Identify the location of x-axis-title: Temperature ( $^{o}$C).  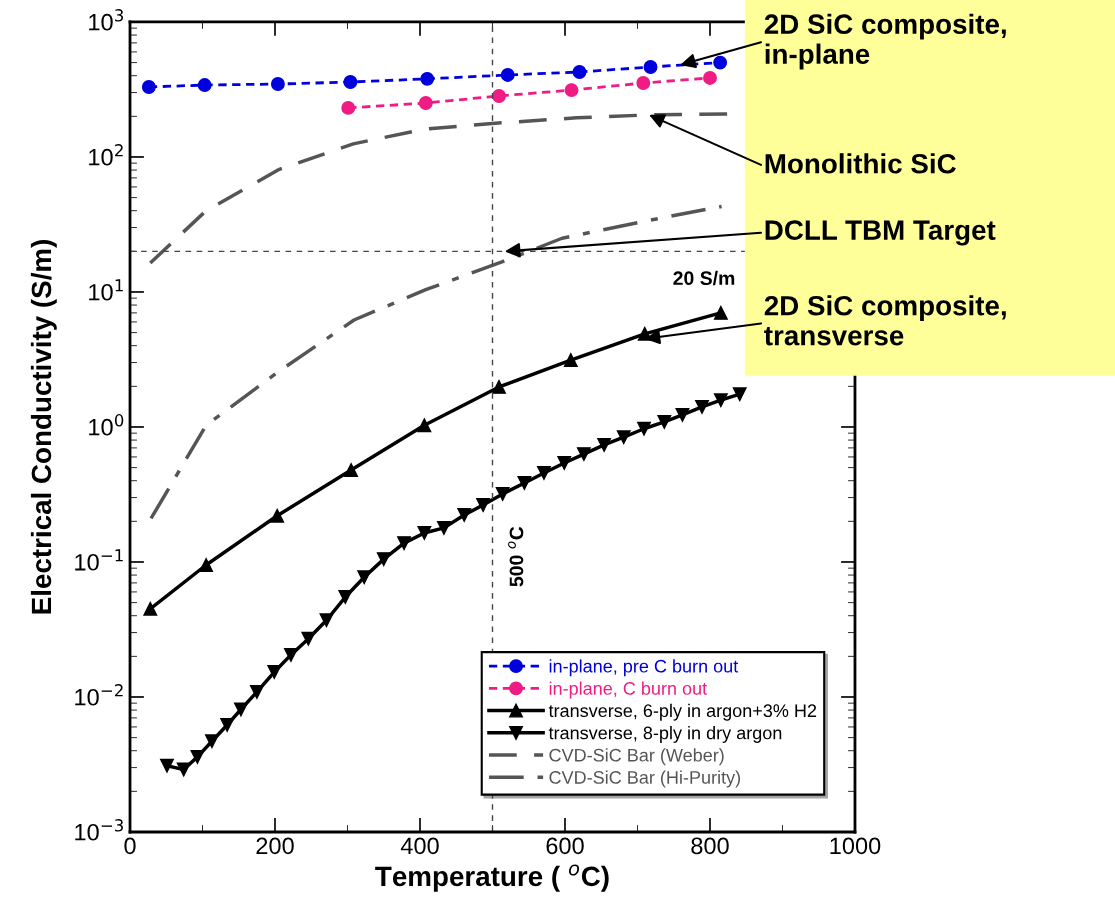
(492, 878).